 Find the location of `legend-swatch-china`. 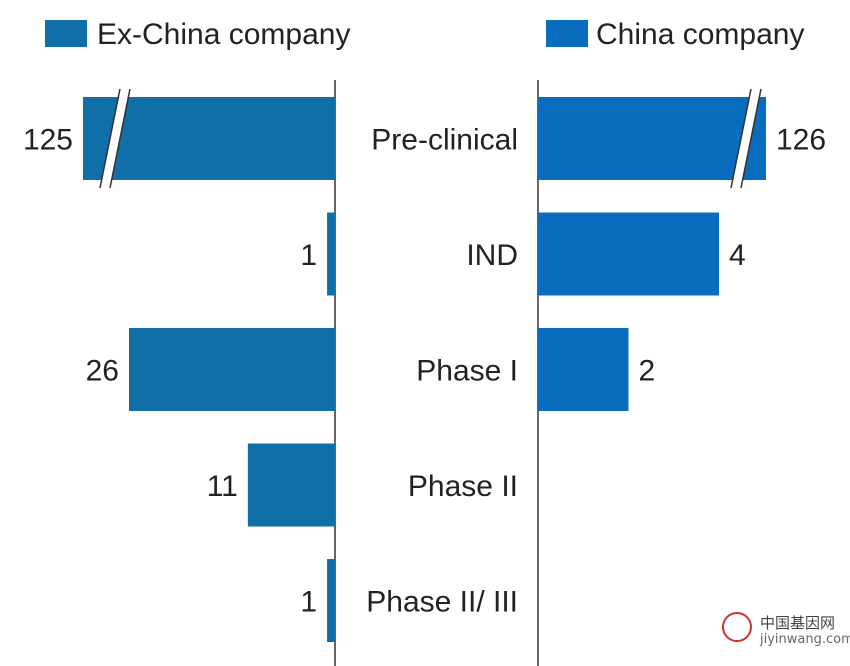

legend-swatch-china is located at coordinates (567, 33).